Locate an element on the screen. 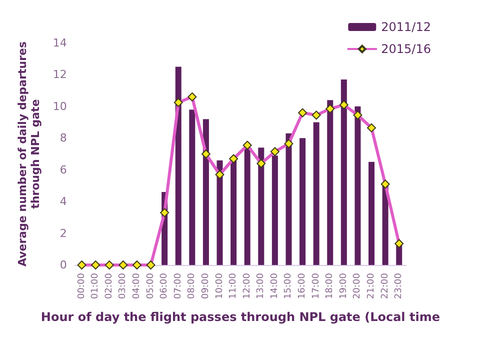 Image resolution: width=479 pixels, height=341 pixels. x-tick-label: 06:00 is located at coordinates (165, 285).